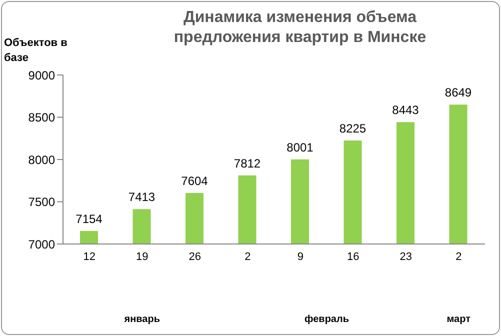  I want to click on data-label: 8649, so click(458, 93).